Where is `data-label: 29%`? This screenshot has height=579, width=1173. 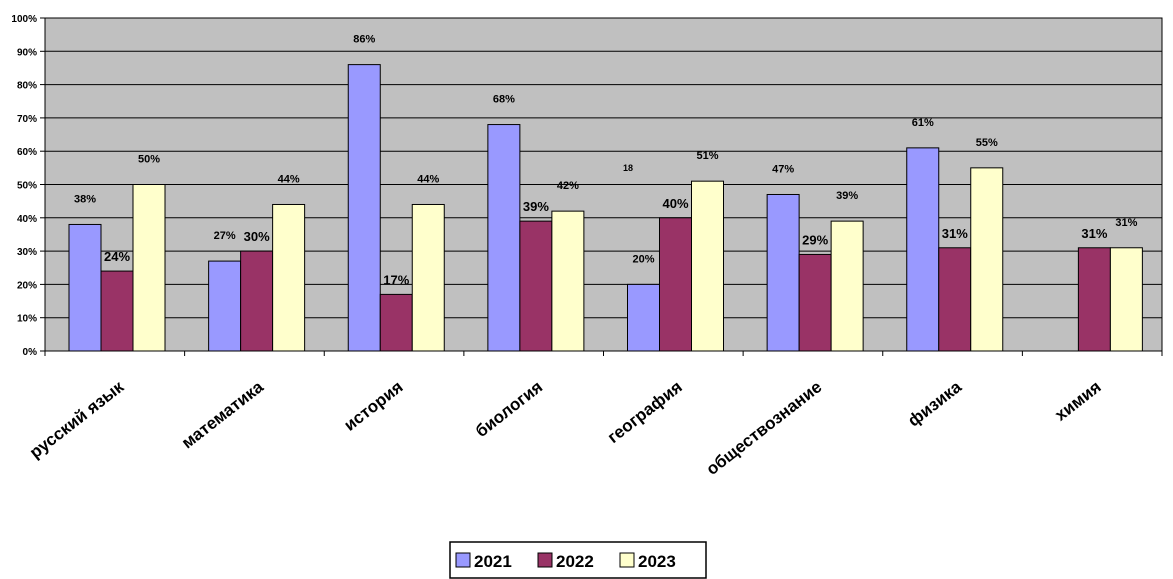 data-label: 29% is located at coordinates (815, 239).